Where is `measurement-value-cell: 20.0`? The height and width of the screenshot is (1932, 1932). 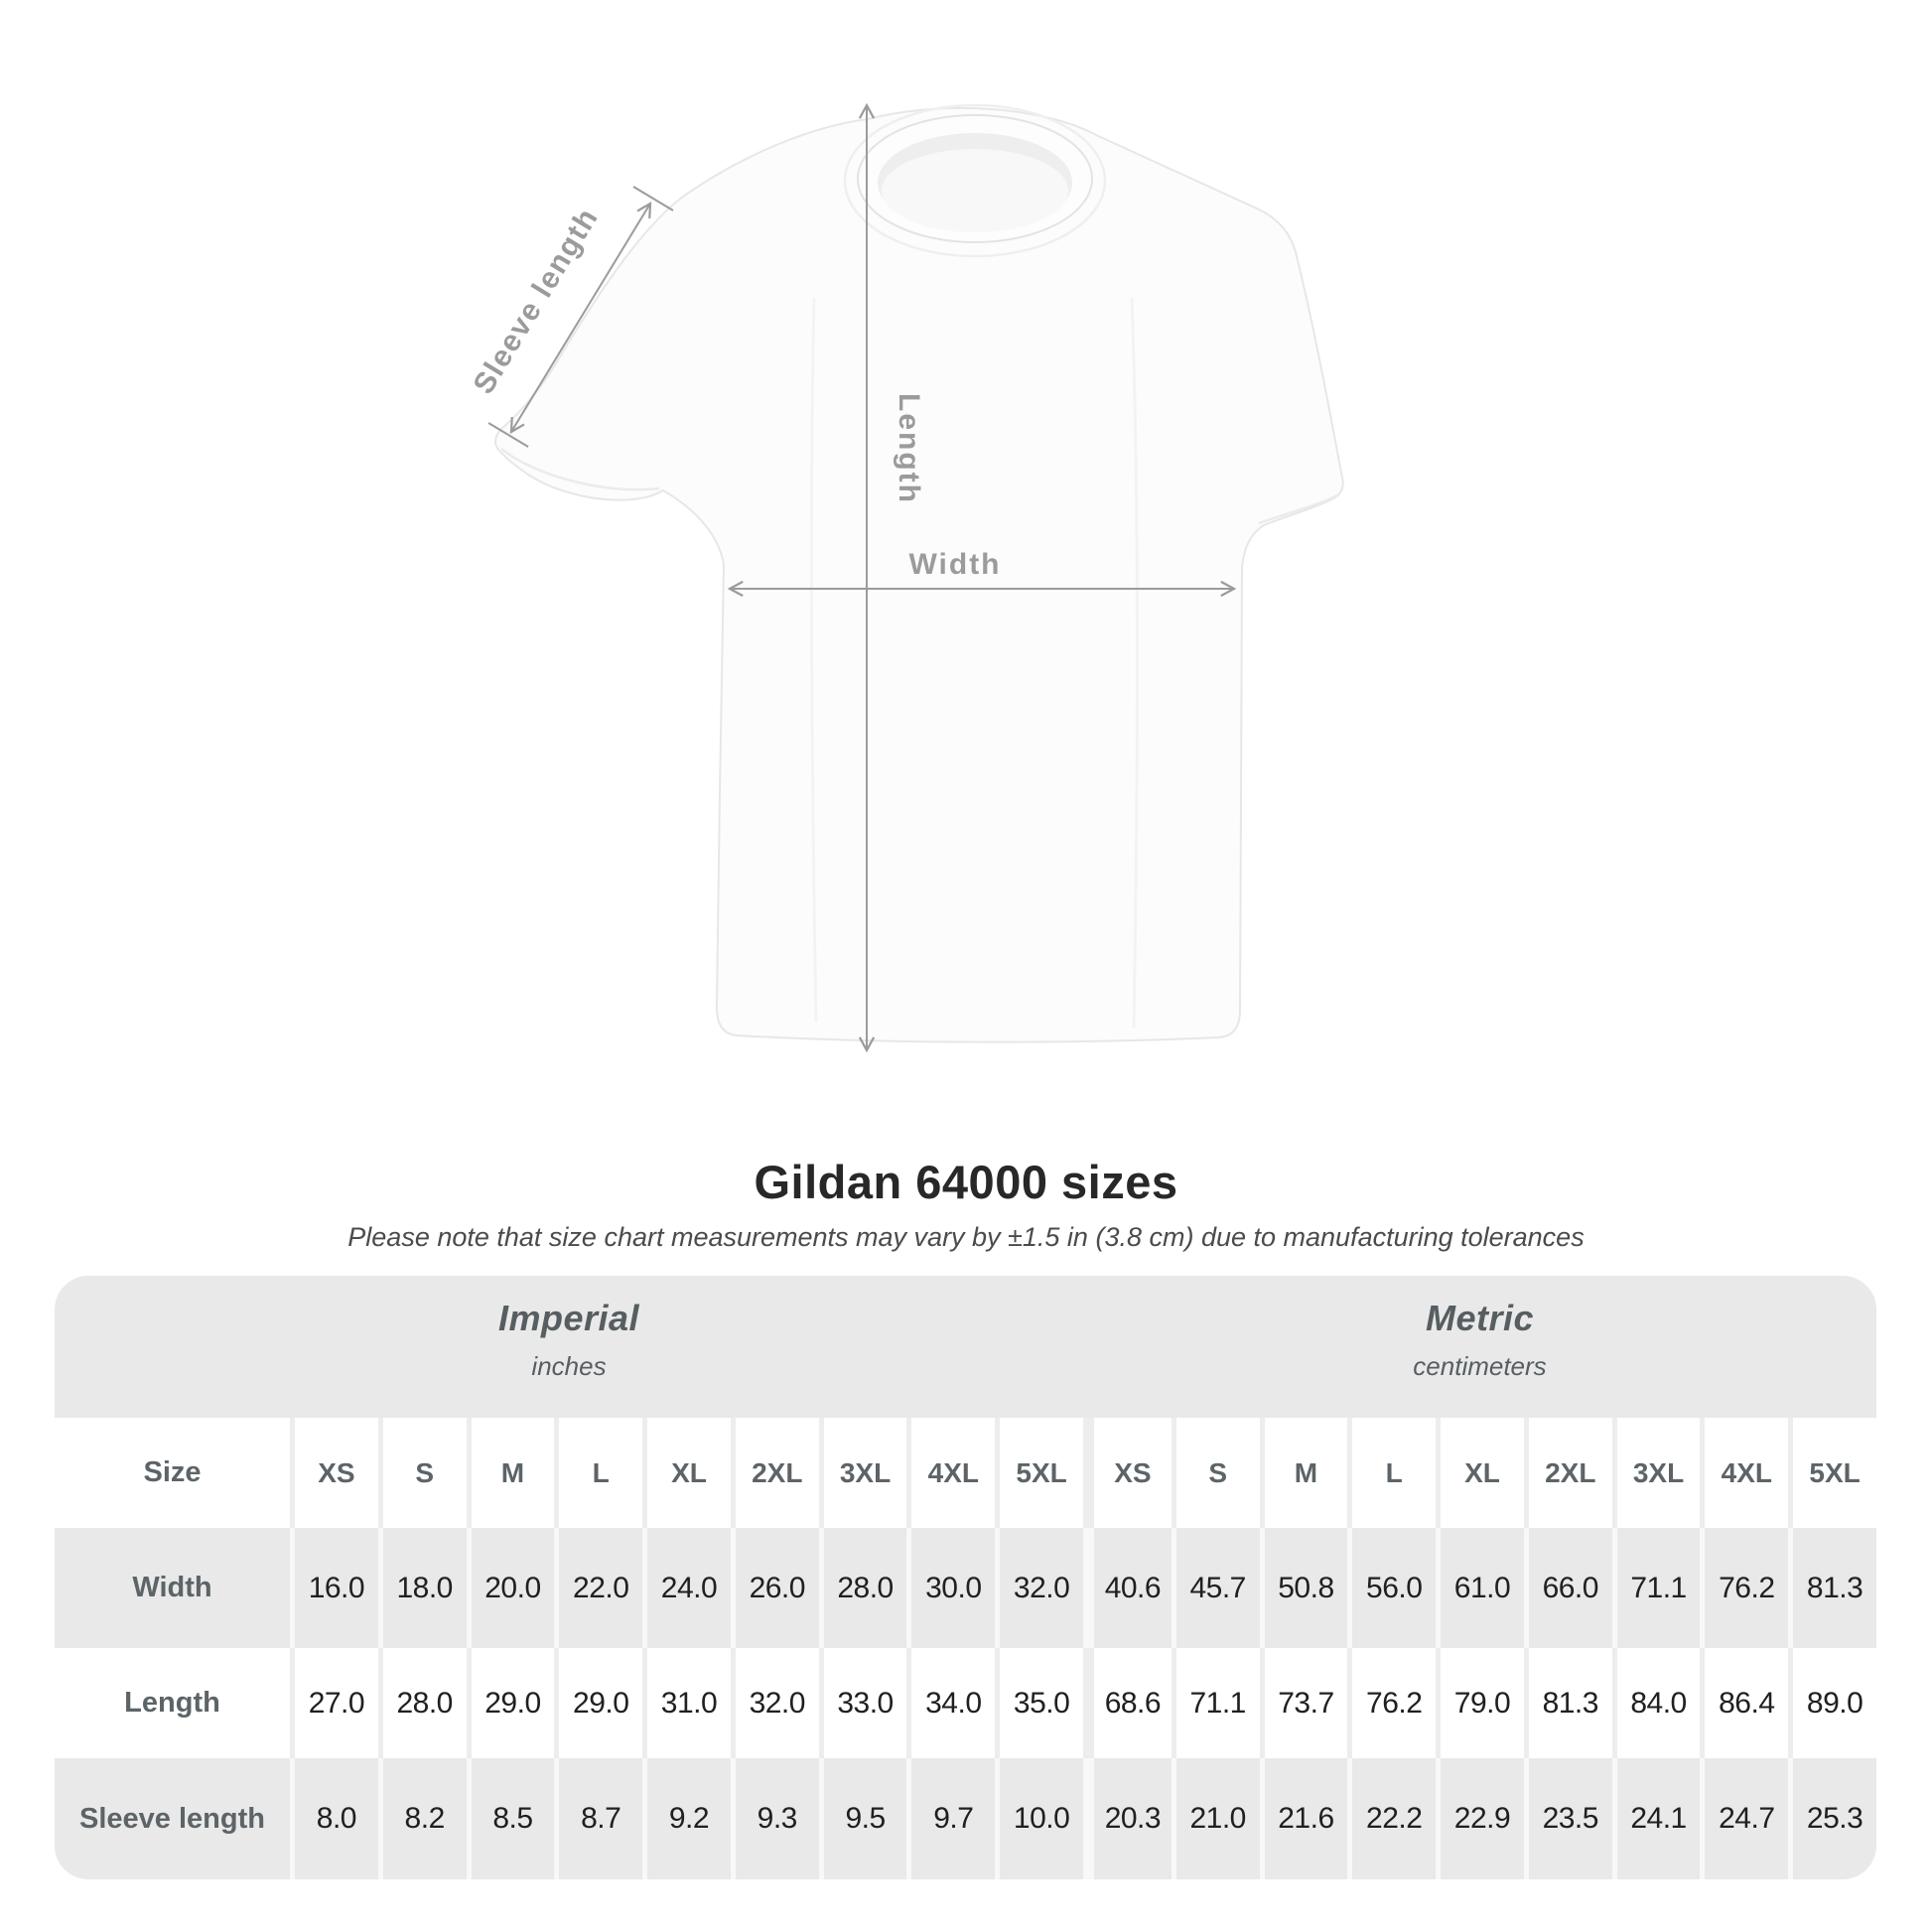 measurement-value-cell: 20.0 is located at coordinates (511, 1588).